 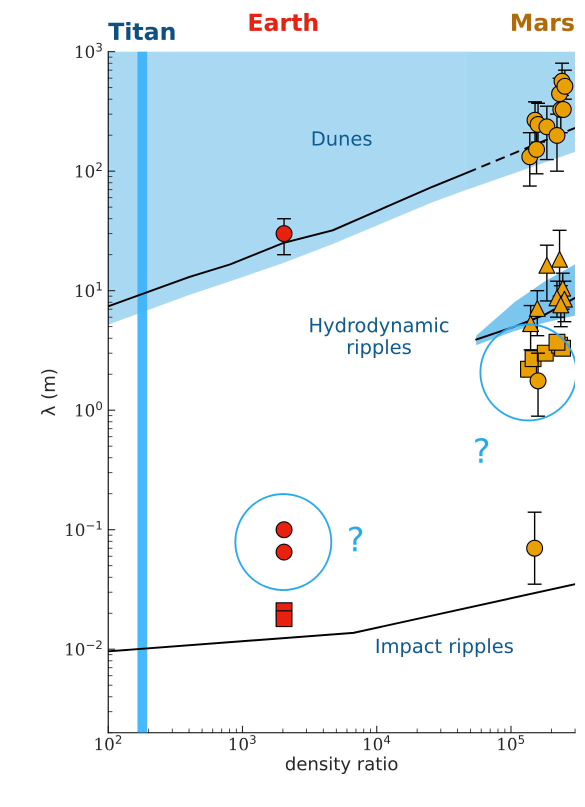 What do you see at coordinates (109, 742) in the screenshot?
I see `x-tick-label: 10$^{2}$` at bounding box center [109, 742].